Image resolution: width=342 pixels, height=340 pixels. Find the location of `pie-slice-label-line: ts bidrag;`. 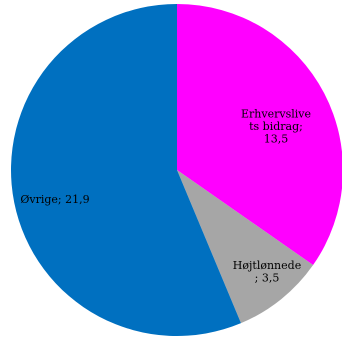

pie-slice-label-line: ts bidrag; is located at coordinates (276, 126).